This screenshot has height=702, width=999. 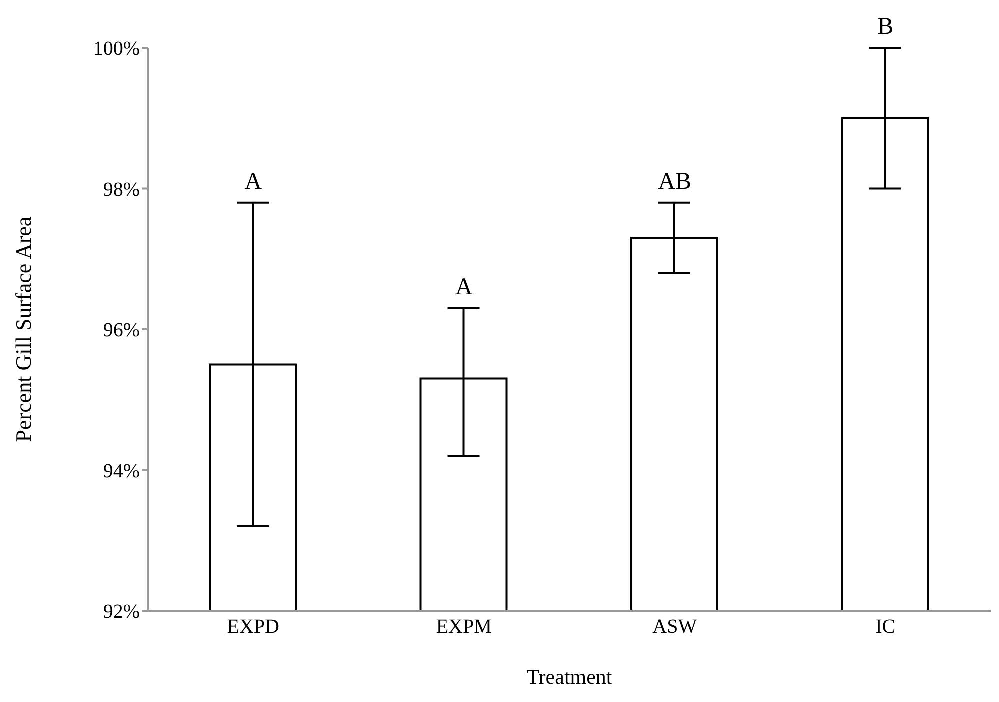 What do you see at coordinates (464, 627) in the screenshot?
I see `x-tick-label: EXPM` at bounding box center [464, 627].